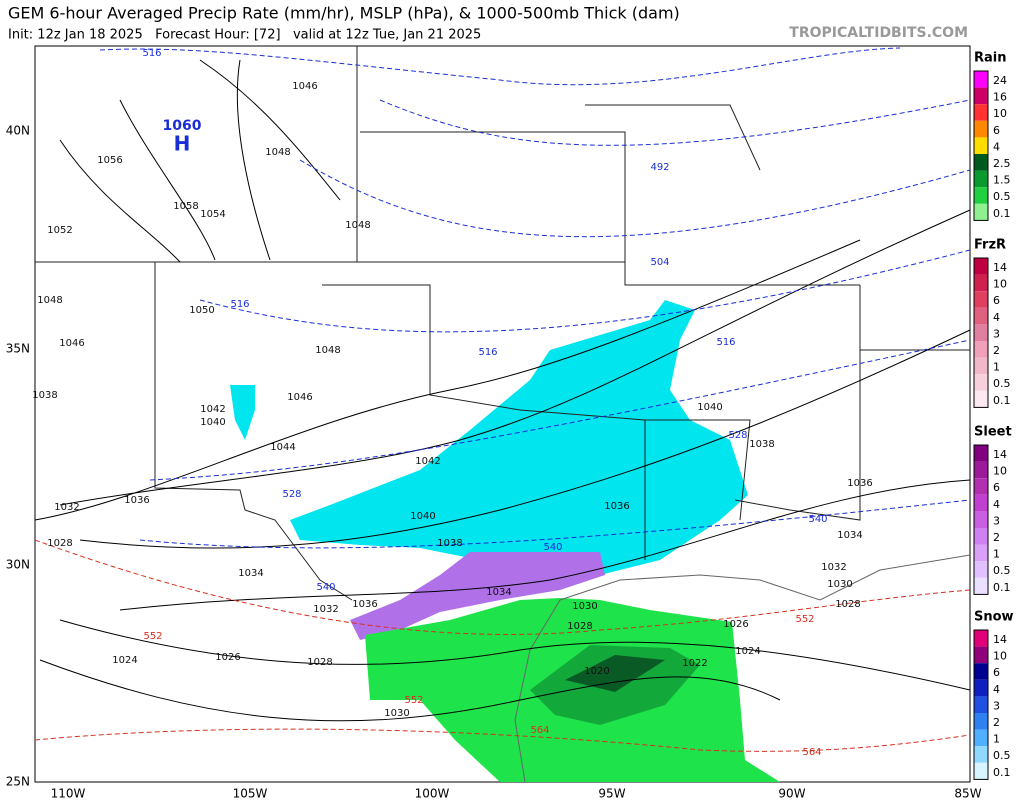  I want to click on thickness-label: 540, so click(817, 519).